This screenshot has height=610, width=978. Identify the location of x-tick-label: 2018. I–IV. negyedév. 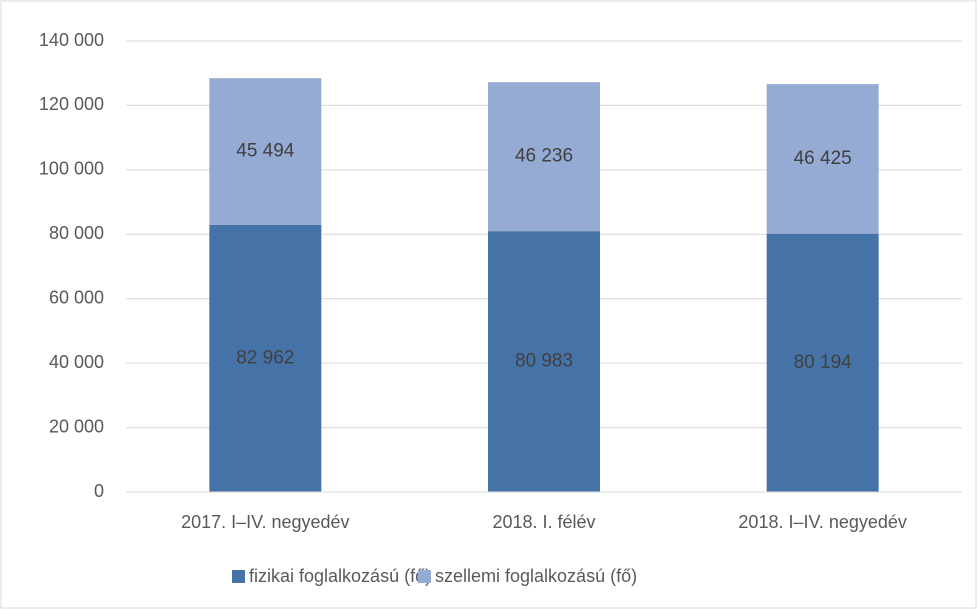
(822, 522).